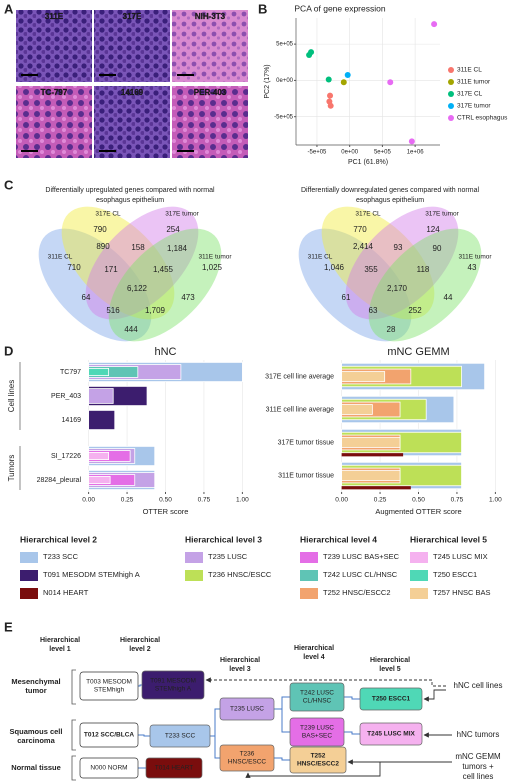 The image size is (520, 783). I want to click on x-tick-label: 1.00, so click(495, 500).